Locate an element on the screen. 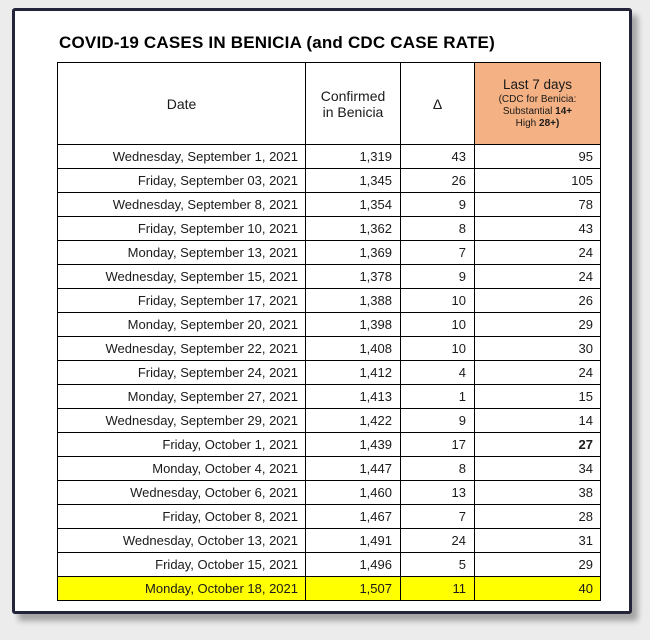  cell-date: Friday, September 10, 2021 is located at coordinates (181, 228).